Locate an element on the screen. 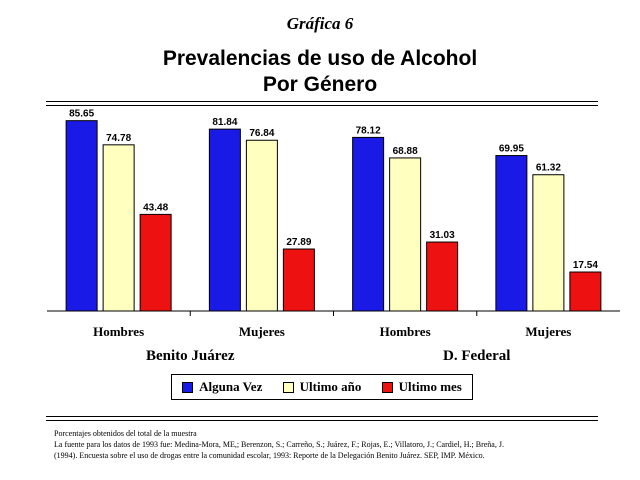  legend-swatch-ultimo-mes is located at coordinates (387, 387).